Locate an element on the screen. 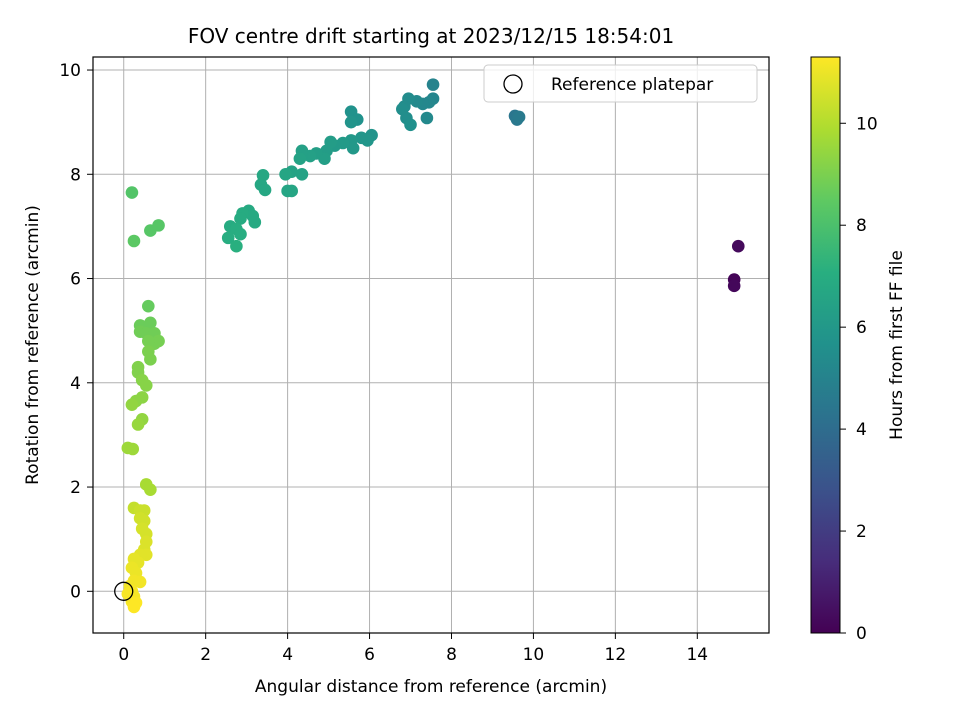 Image resolution: width=960 pixels, height=720 pixels. reference-platepar-marker is located at coordinates (124, 591).